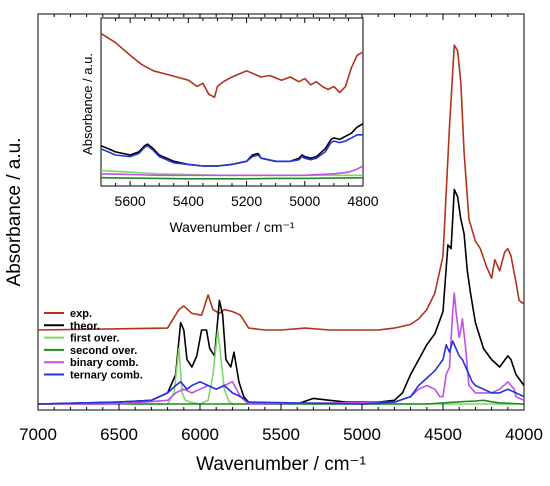  I want to click on main-y-axis-label: Absorbance / a.u., so click(14, 212).